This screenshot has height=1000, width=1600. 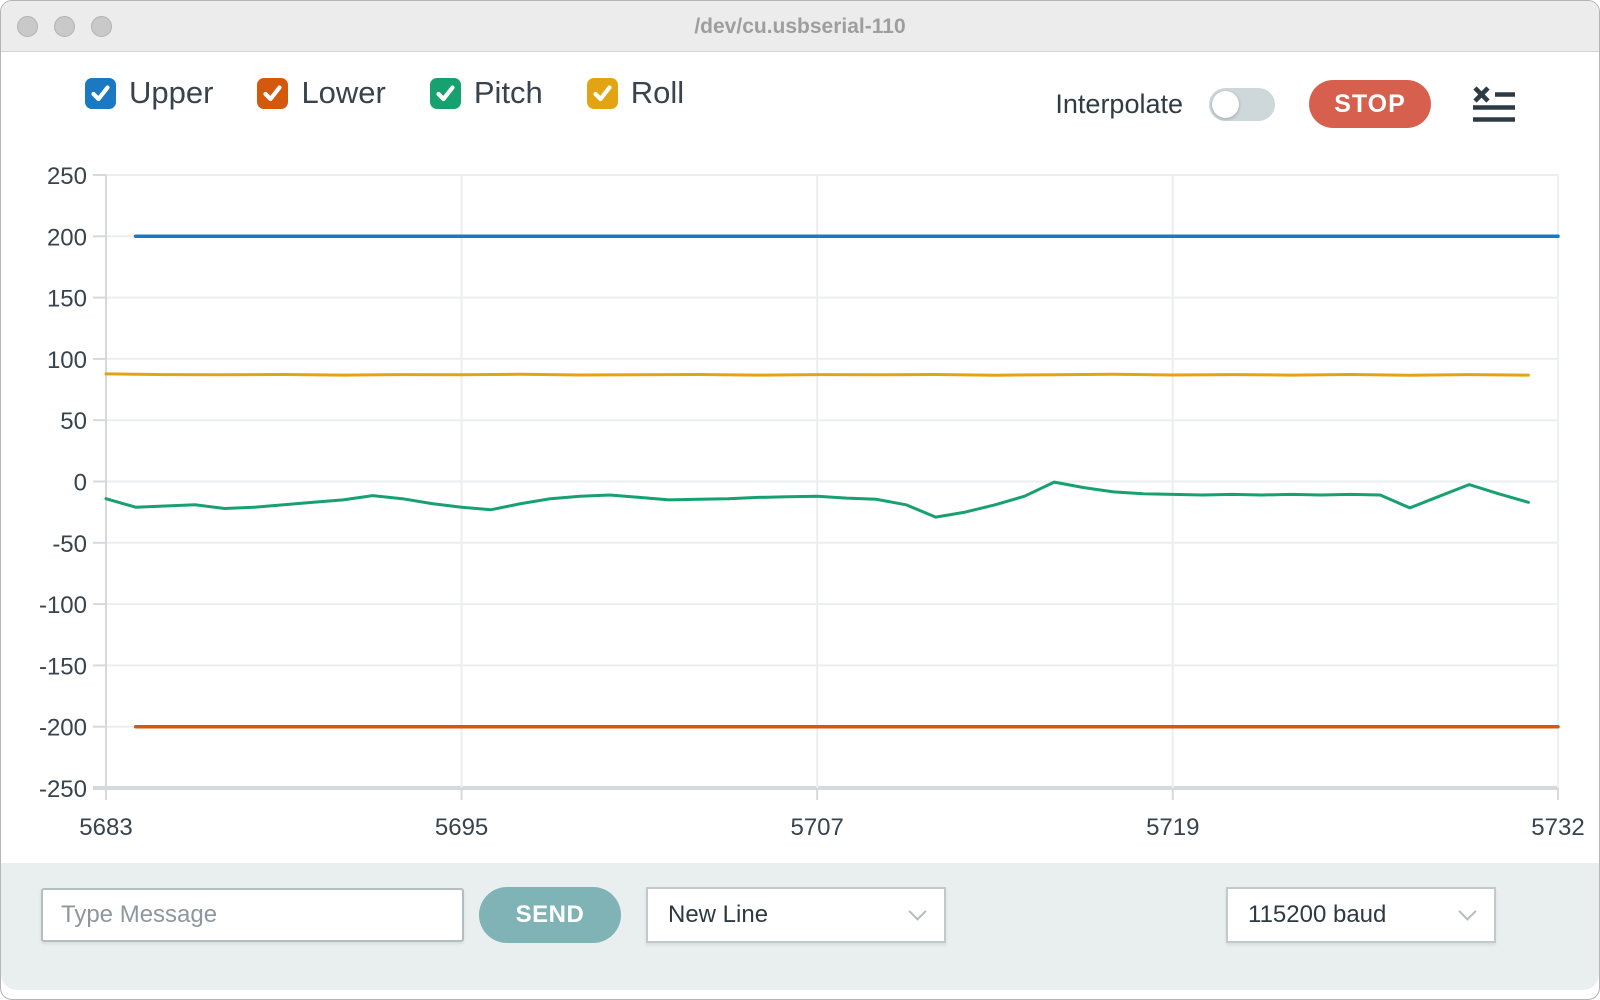 I want to click on maximize-window-button, so click(x=101, y=26).